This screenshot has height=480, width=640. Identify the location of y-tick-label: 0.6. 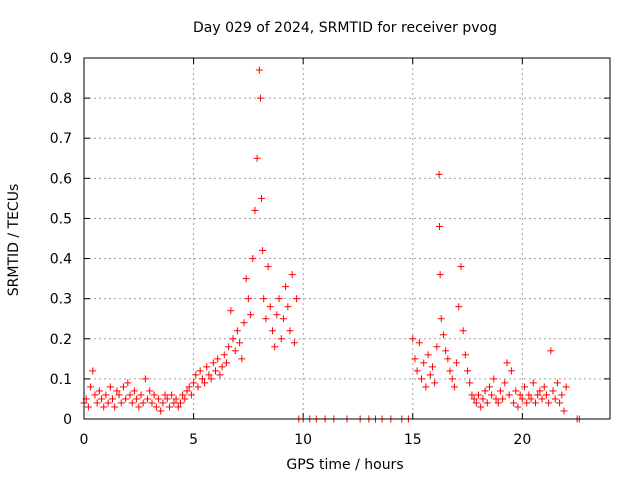
(61, 179).